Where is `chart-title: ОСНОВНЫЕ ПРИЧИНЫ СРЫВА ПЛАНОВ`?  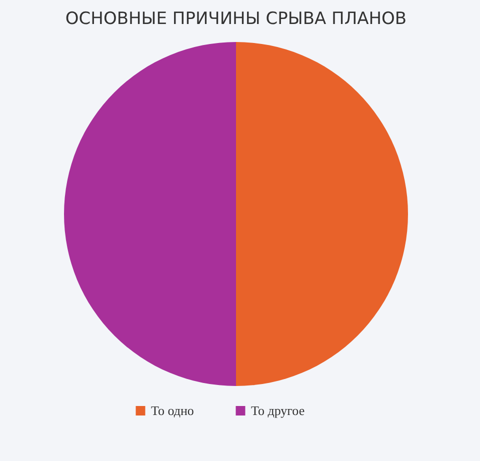
chart-title: ОСНОВНЫЕ ПРИЧИНЫ СРЫВА ПЛАНОВ is located at coordinates (236, 19).